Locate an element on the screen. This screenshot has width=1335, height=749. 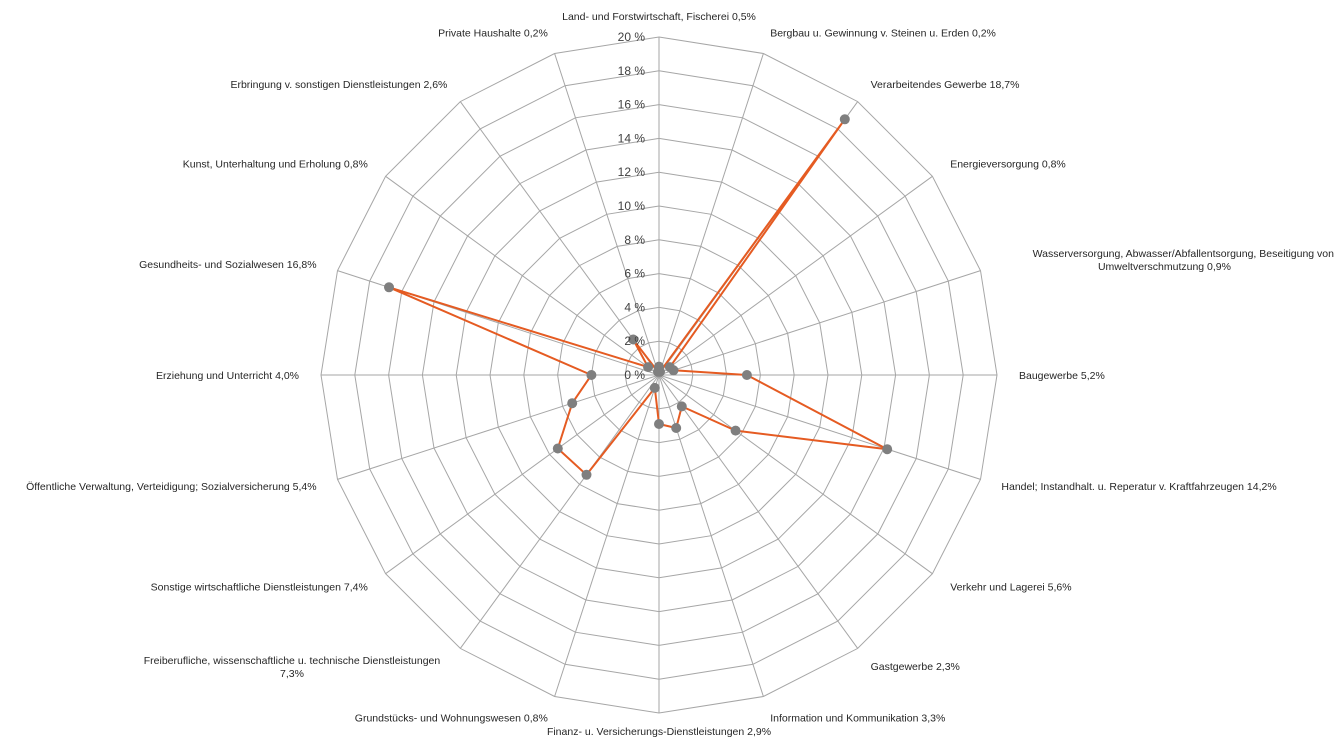
category-label: Erziehung und Unterricht 4,0% is located at coordinates (227, 376).